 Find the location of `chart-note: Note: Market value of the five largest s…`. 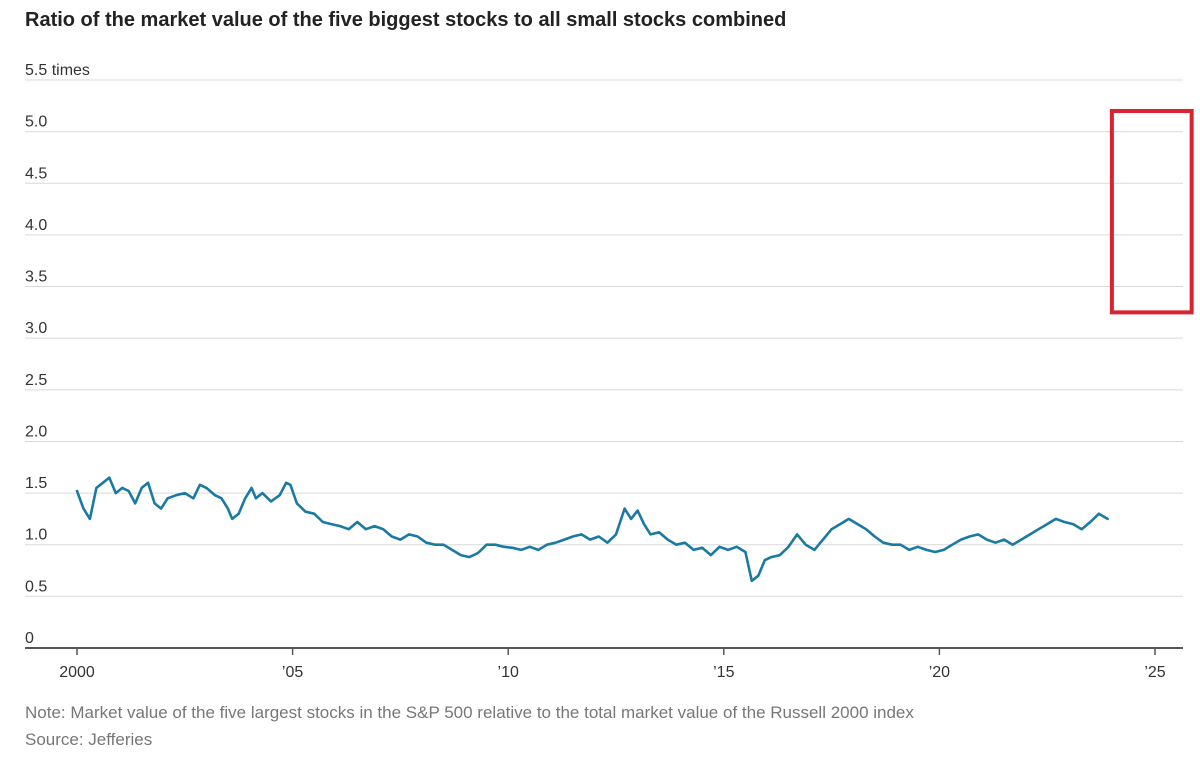

chart-note: Note: Market value of the five largest s… is located at coordinates (469, 712).